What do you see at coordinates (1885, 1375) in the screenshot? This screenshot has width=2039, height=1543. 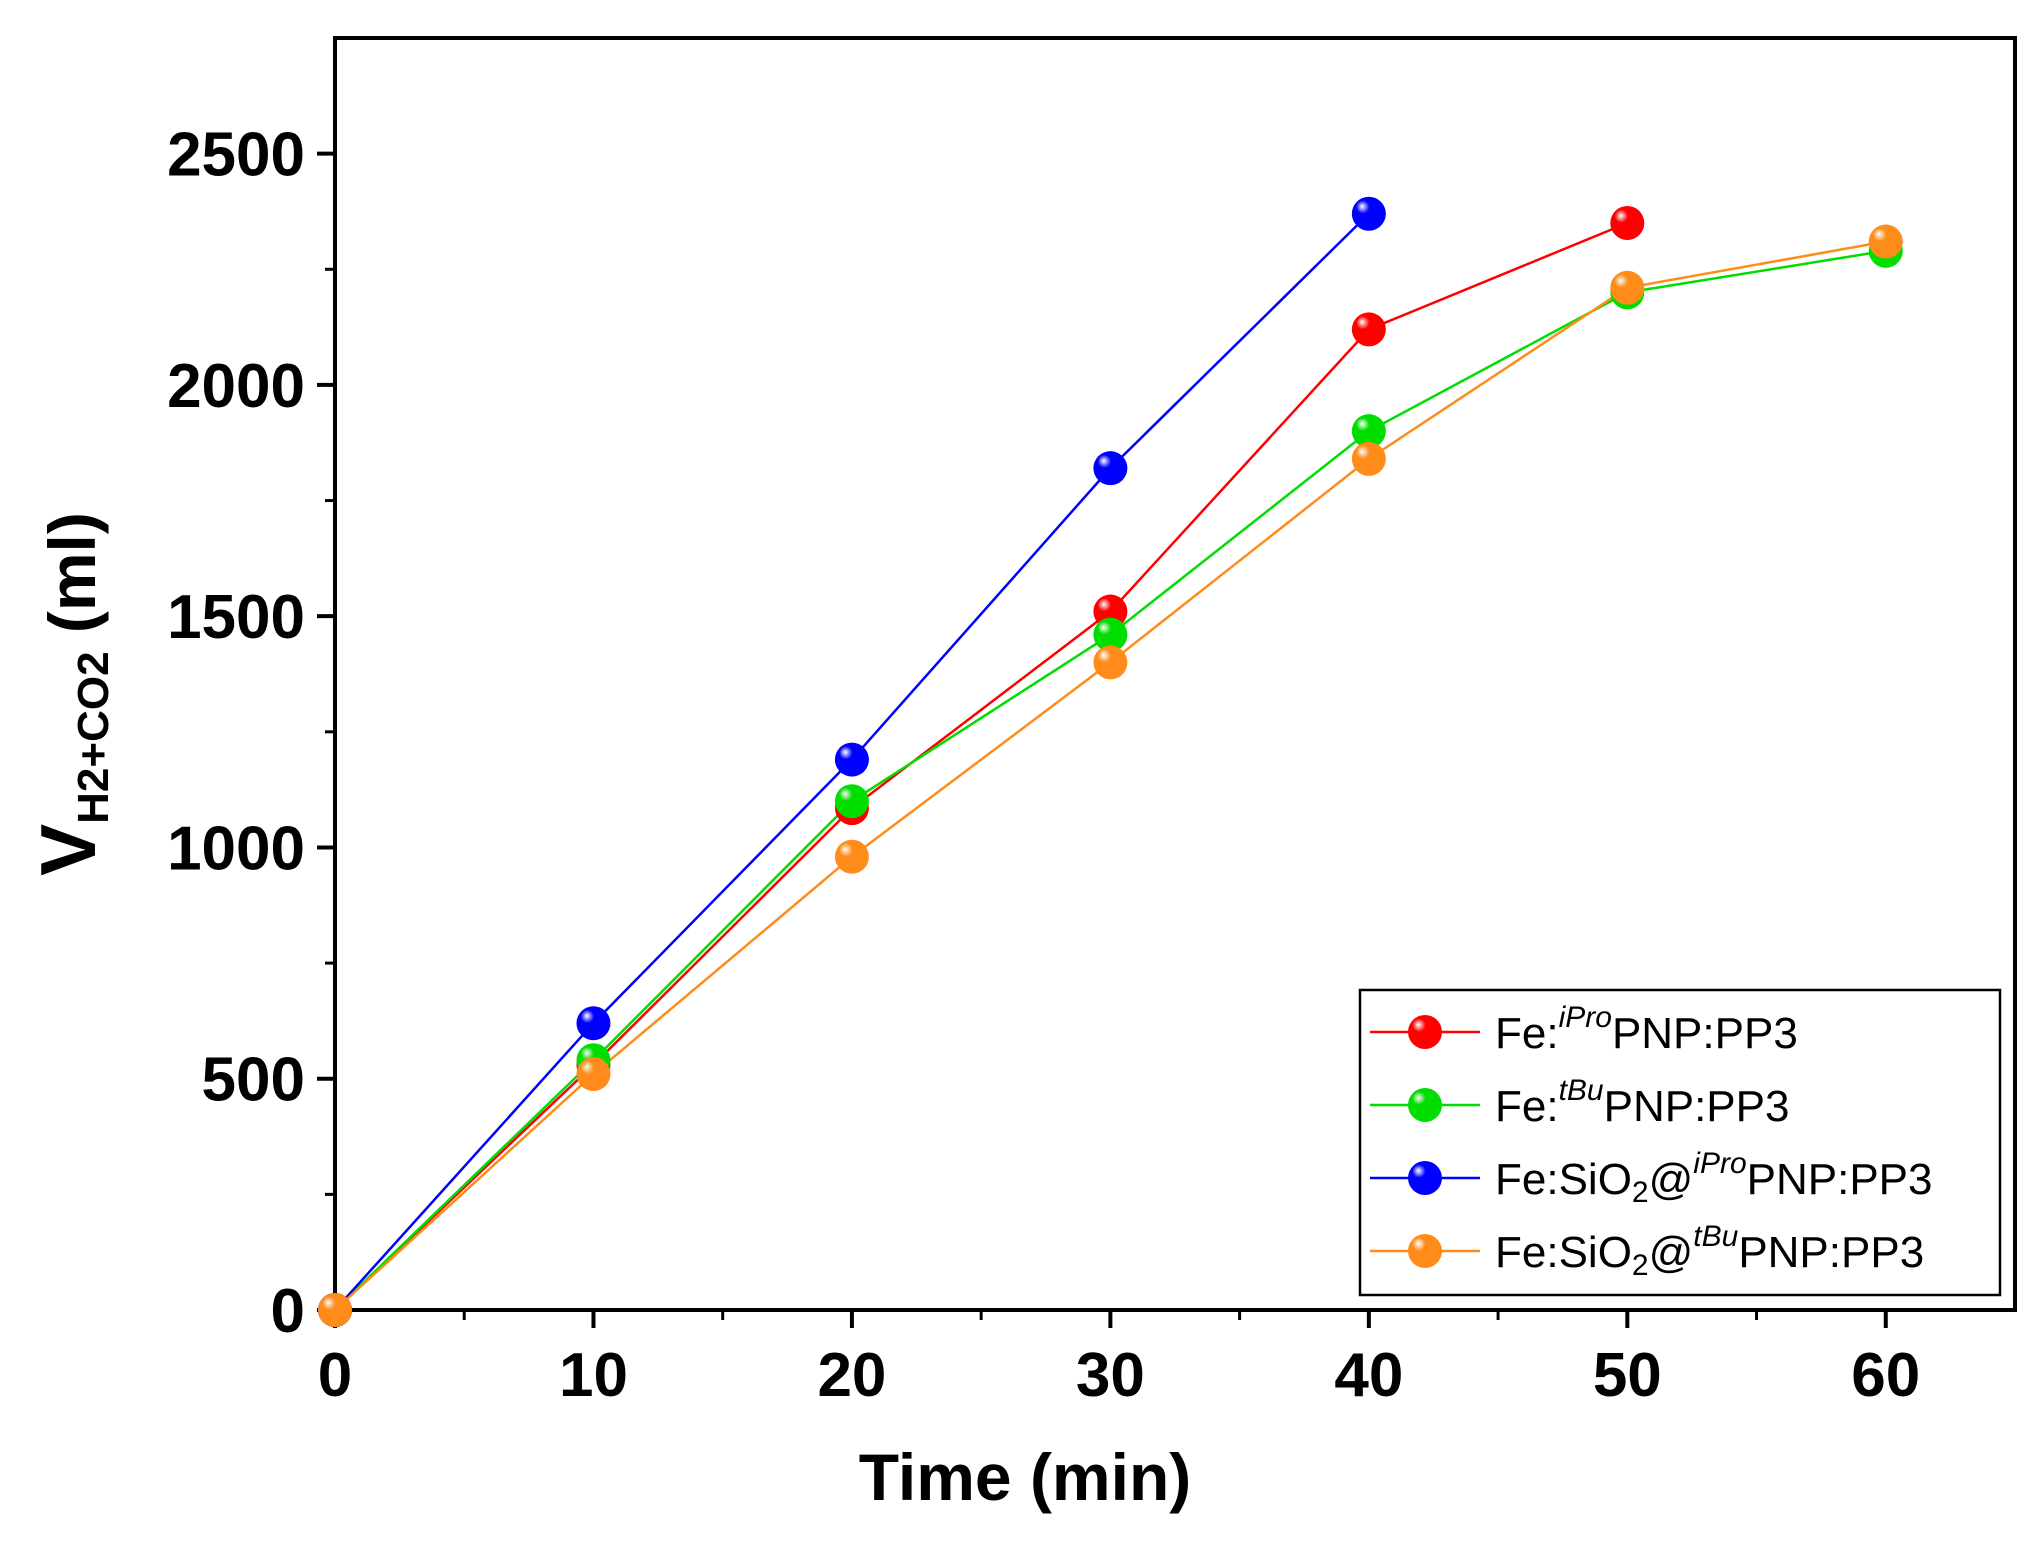 I see `x-tick-label: 60` at bounding box center [1885, 1375].